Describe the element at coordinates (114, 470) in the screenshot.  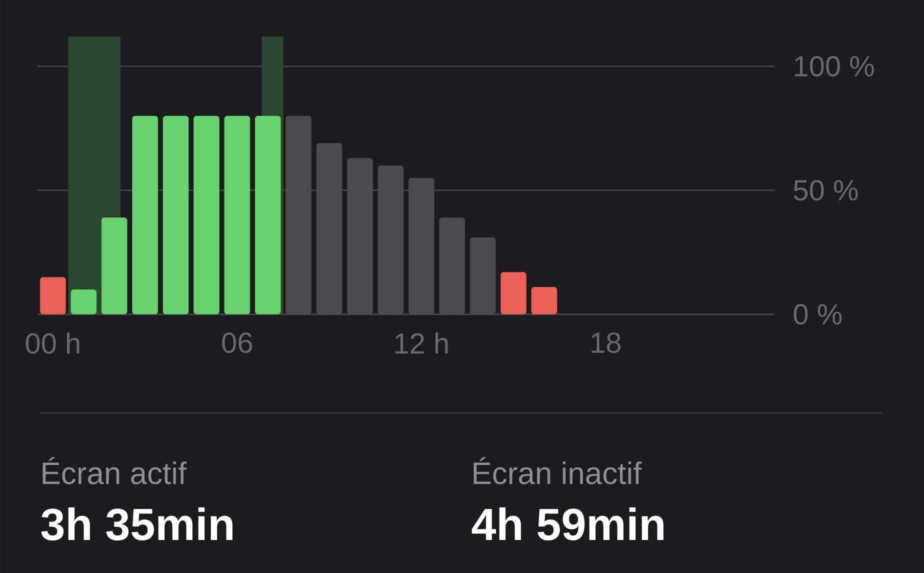
I see `text: Écran actif` at that location.